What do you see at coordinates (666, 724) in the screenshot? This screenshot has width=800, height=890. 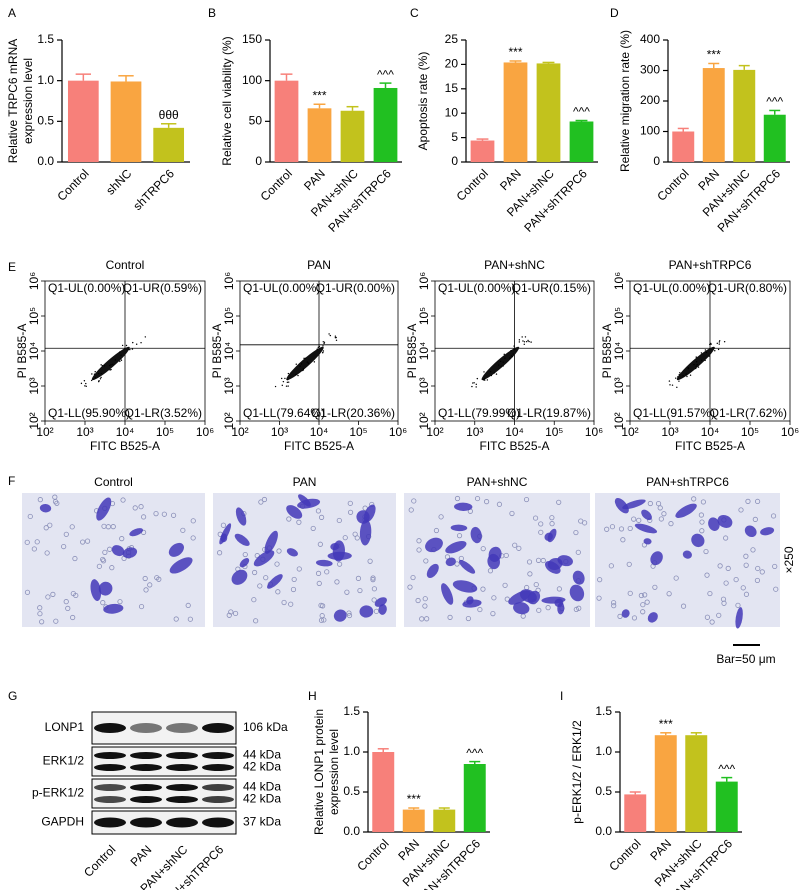 I see `significance-label: ***` at bounding box center [666, 724].